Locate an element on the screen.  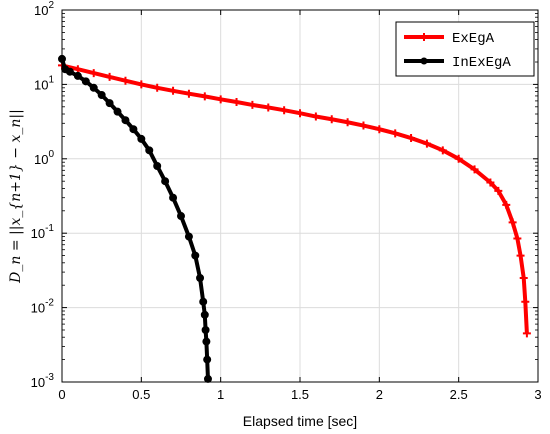
y-tick-label: 10⁰ is located at coordinates (44, 158).